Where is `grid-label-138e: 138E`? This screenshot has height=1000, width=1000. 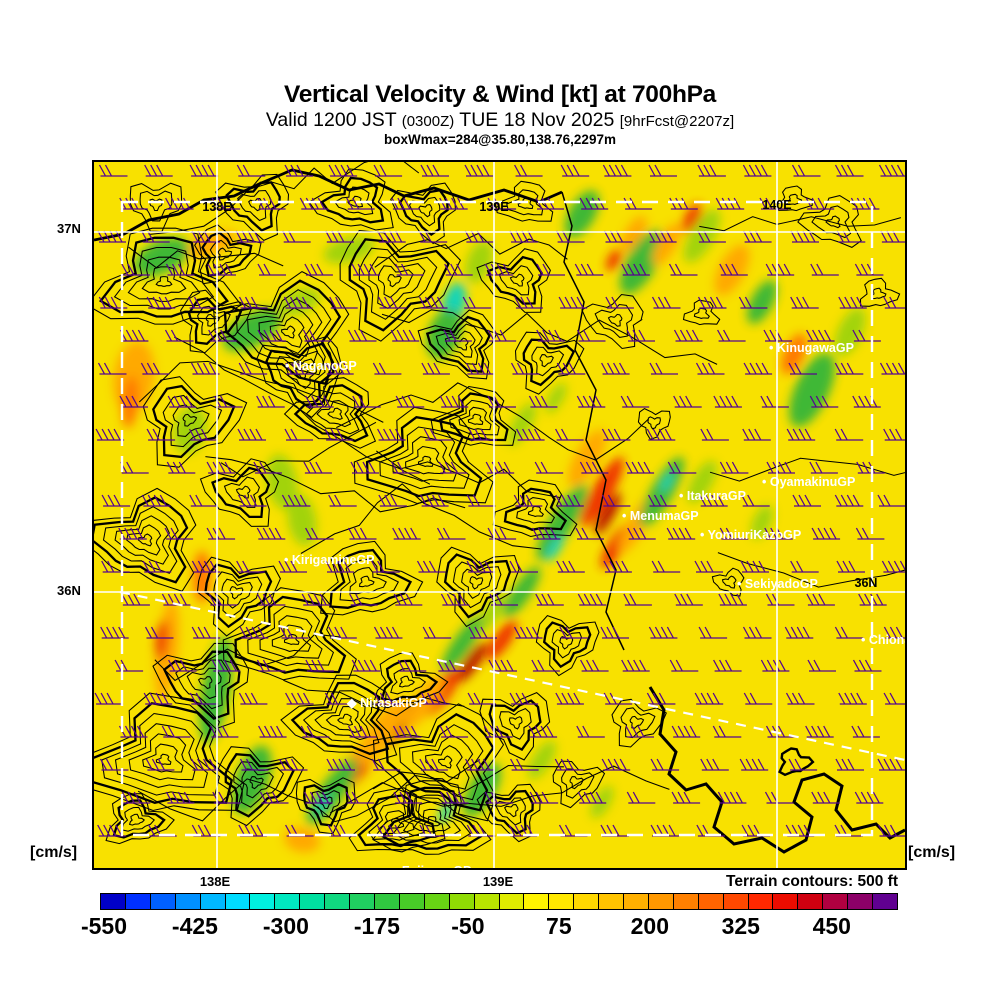
grid-label-138e: 138E is located at coordinates (217, 207).